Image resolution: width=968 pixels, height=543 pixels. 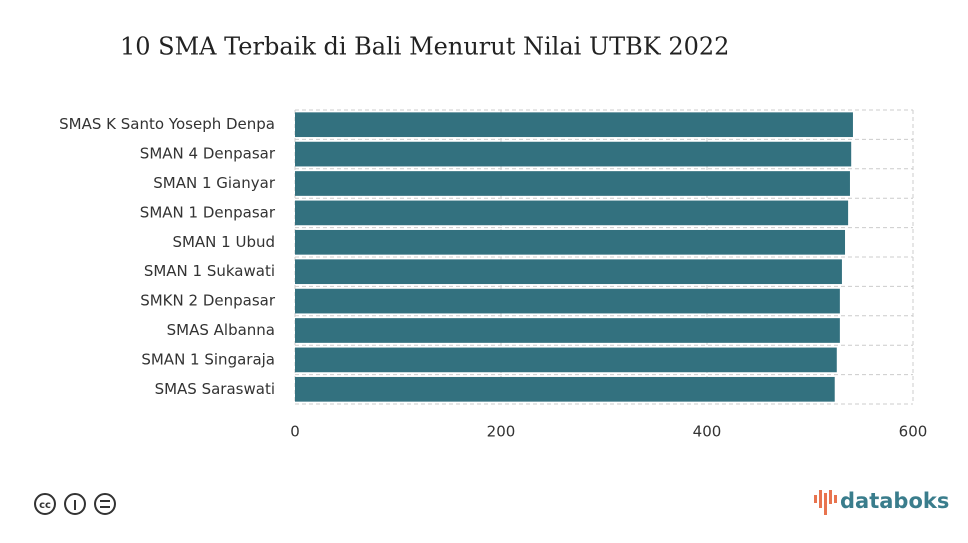 What do you see at coordinates (208, 301) in the screenshot?
I see `y-tick-label: SMKN 2 Denpasar` at bounding box center [208, 301].